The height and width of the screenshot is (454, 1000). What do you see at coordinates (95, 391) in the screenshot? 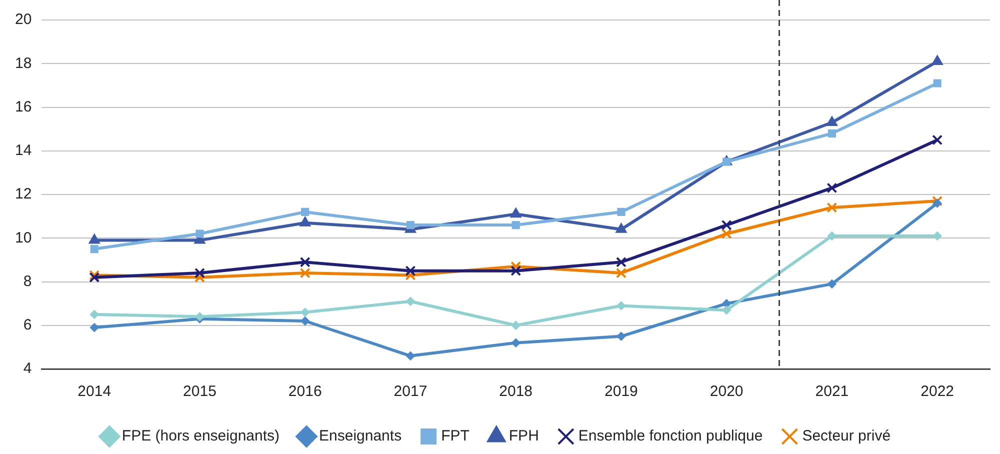
I see `x-tick-label: 2014` at bounding box center [95, 391].